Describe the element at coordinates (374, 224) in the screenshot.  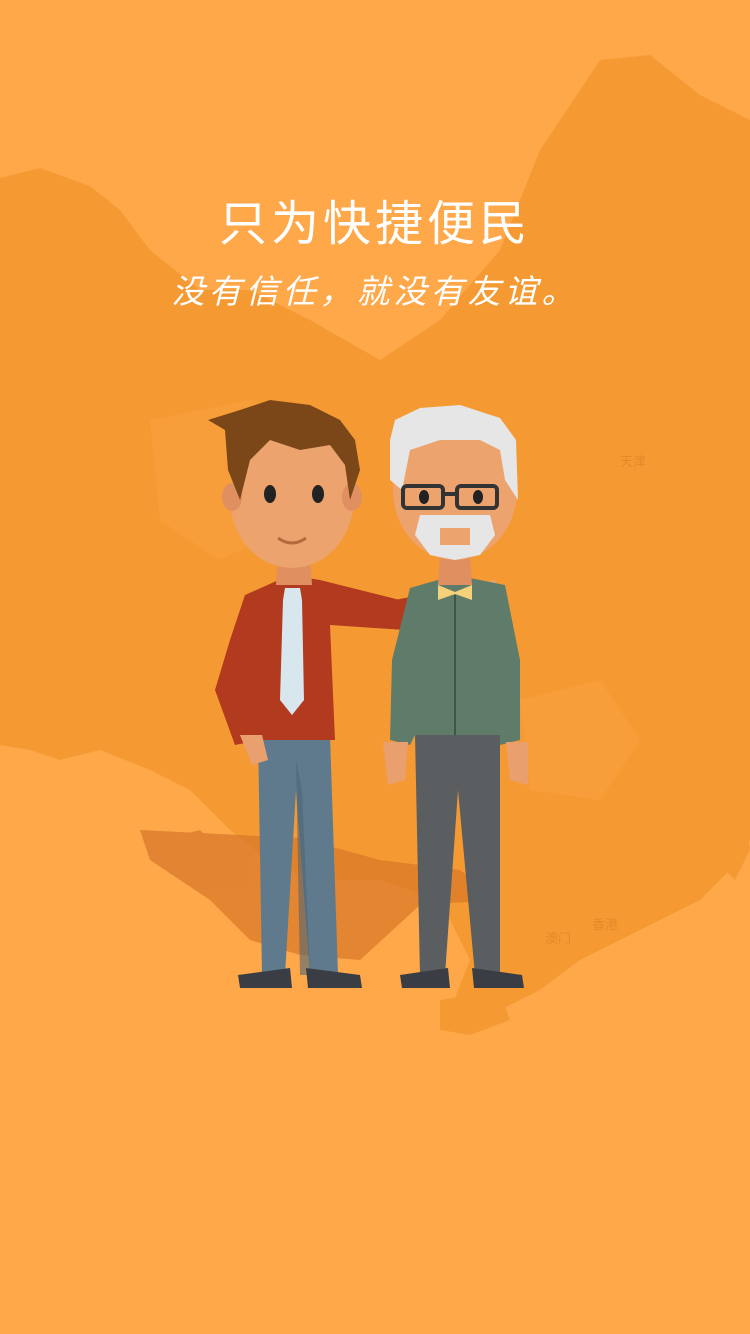
I see `headline-title: 只为快捷便民` at that location.